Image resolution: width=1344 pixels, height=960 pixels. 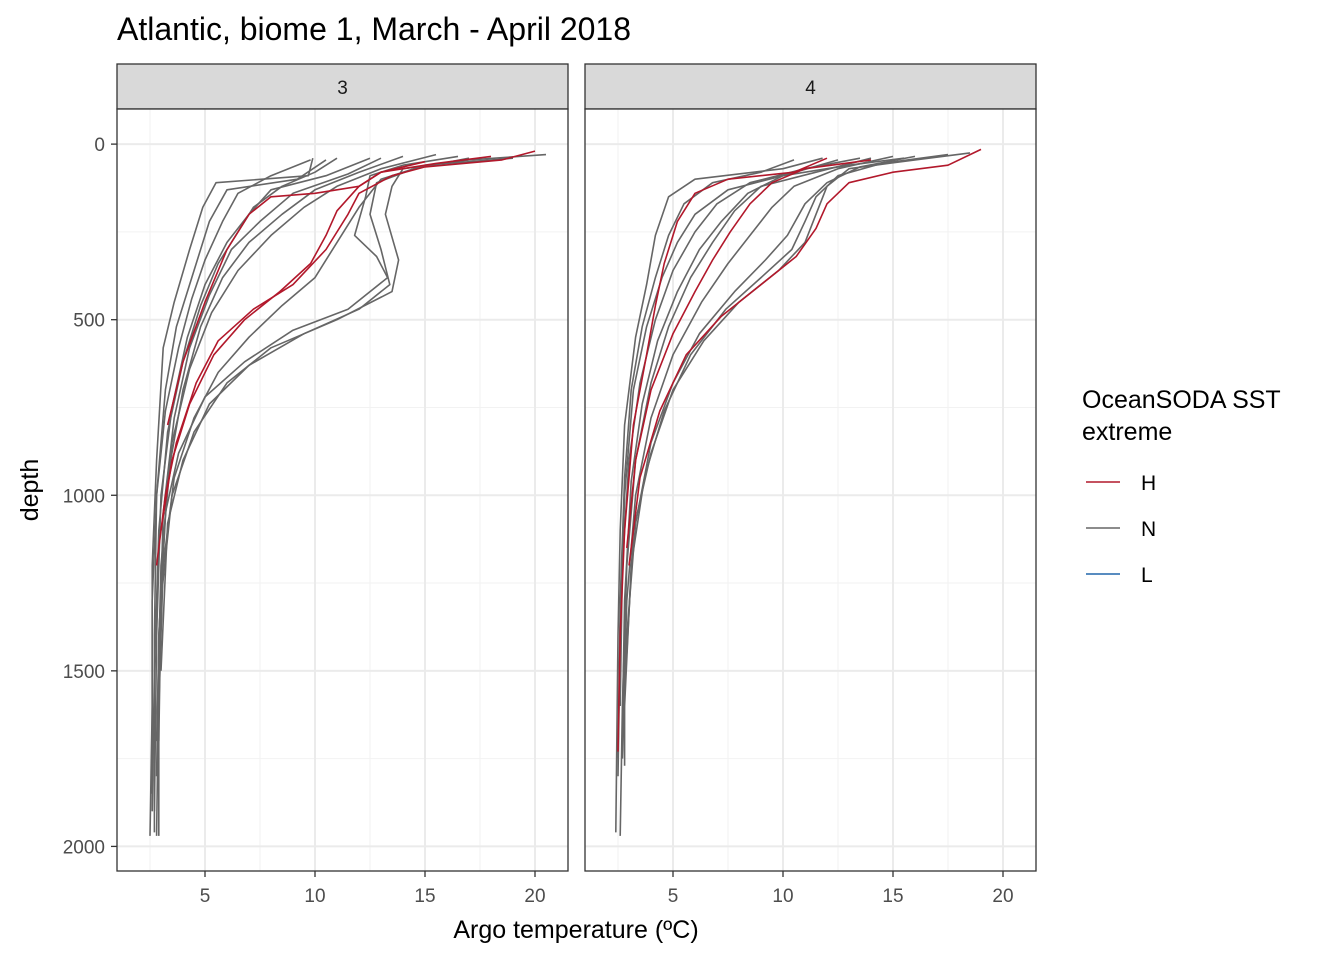 What do you see at coordinates (1181, 486) in the screenshot?
I see `legend: OceanSODA SST extreme HNL` at bounding box center [1181, 486].